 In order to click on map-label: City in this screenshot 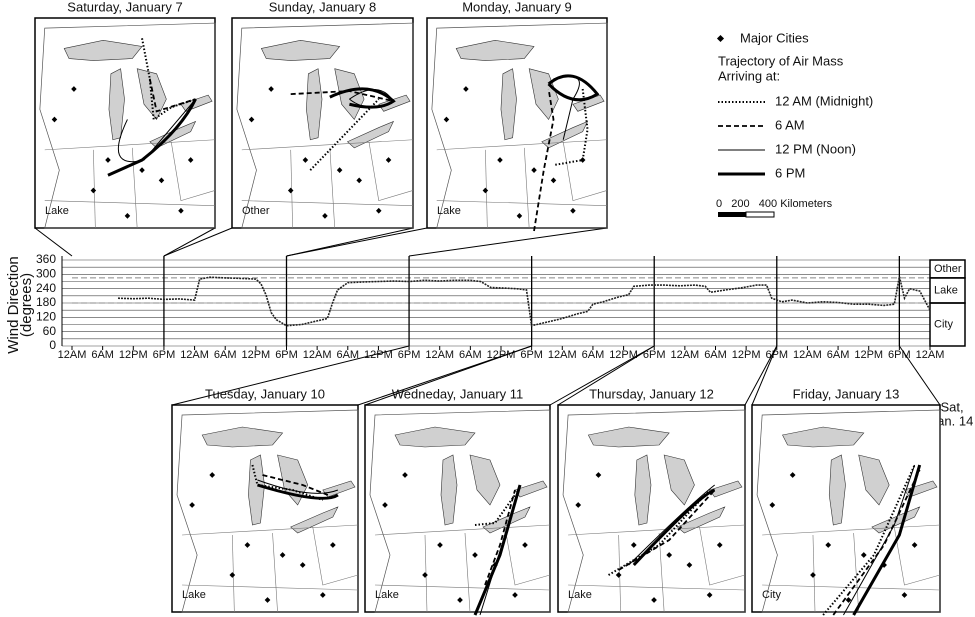, I will do `click(771, 595)`.